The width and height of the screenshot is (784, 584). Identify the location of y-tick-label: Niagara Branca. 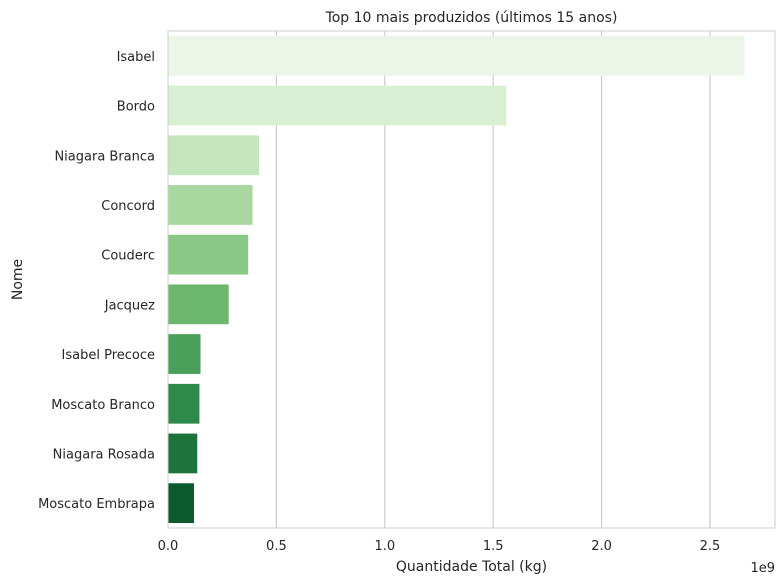
(104, 156).